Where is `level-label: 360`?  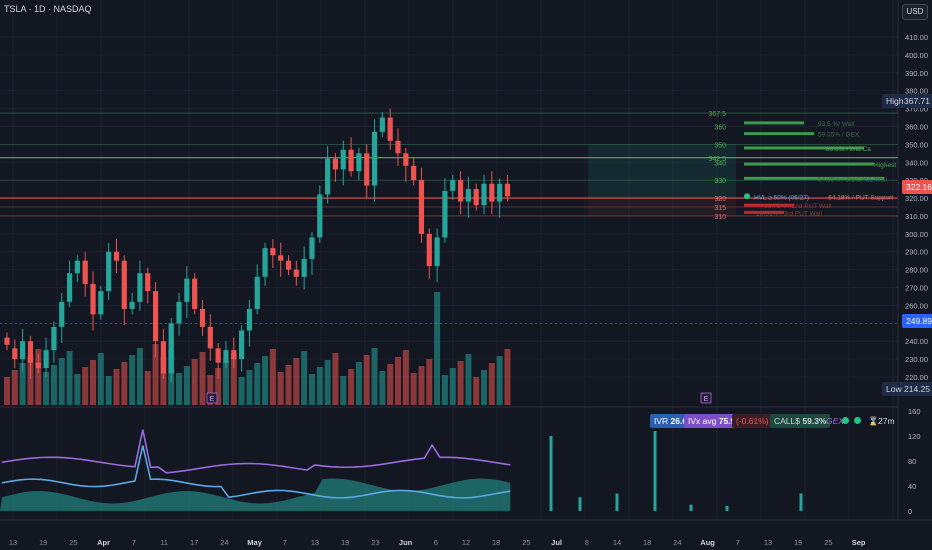
level-label: 360 is located at coordinates (720, 127).